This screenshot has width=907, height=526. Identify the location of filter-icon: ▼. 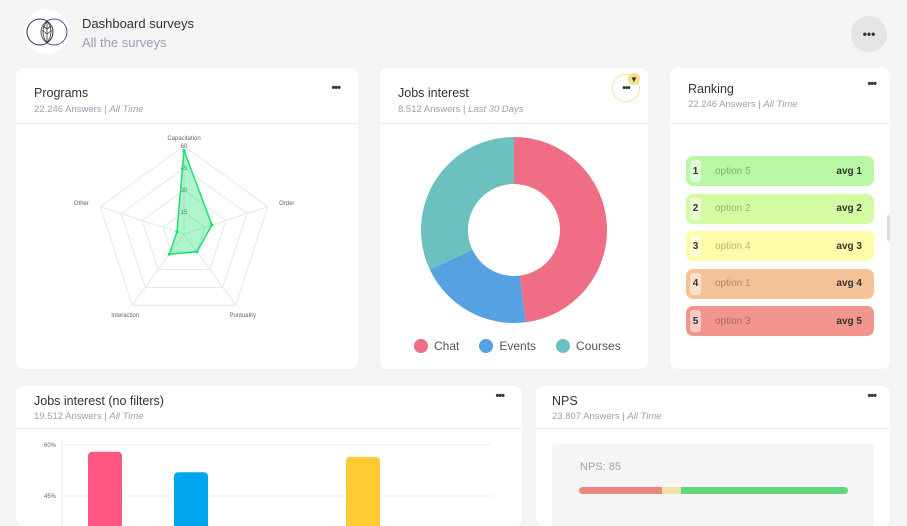
(634, 79).